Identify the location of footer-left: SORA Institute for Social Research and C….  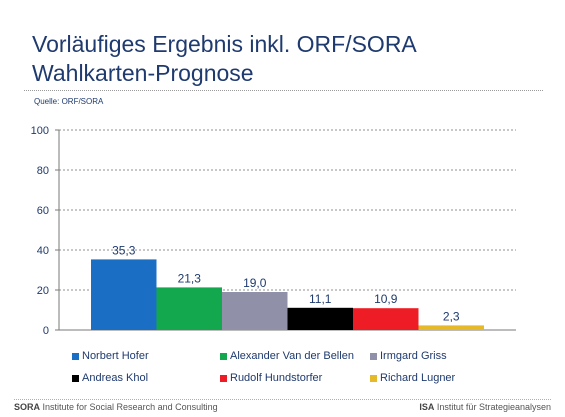
(116, 407).